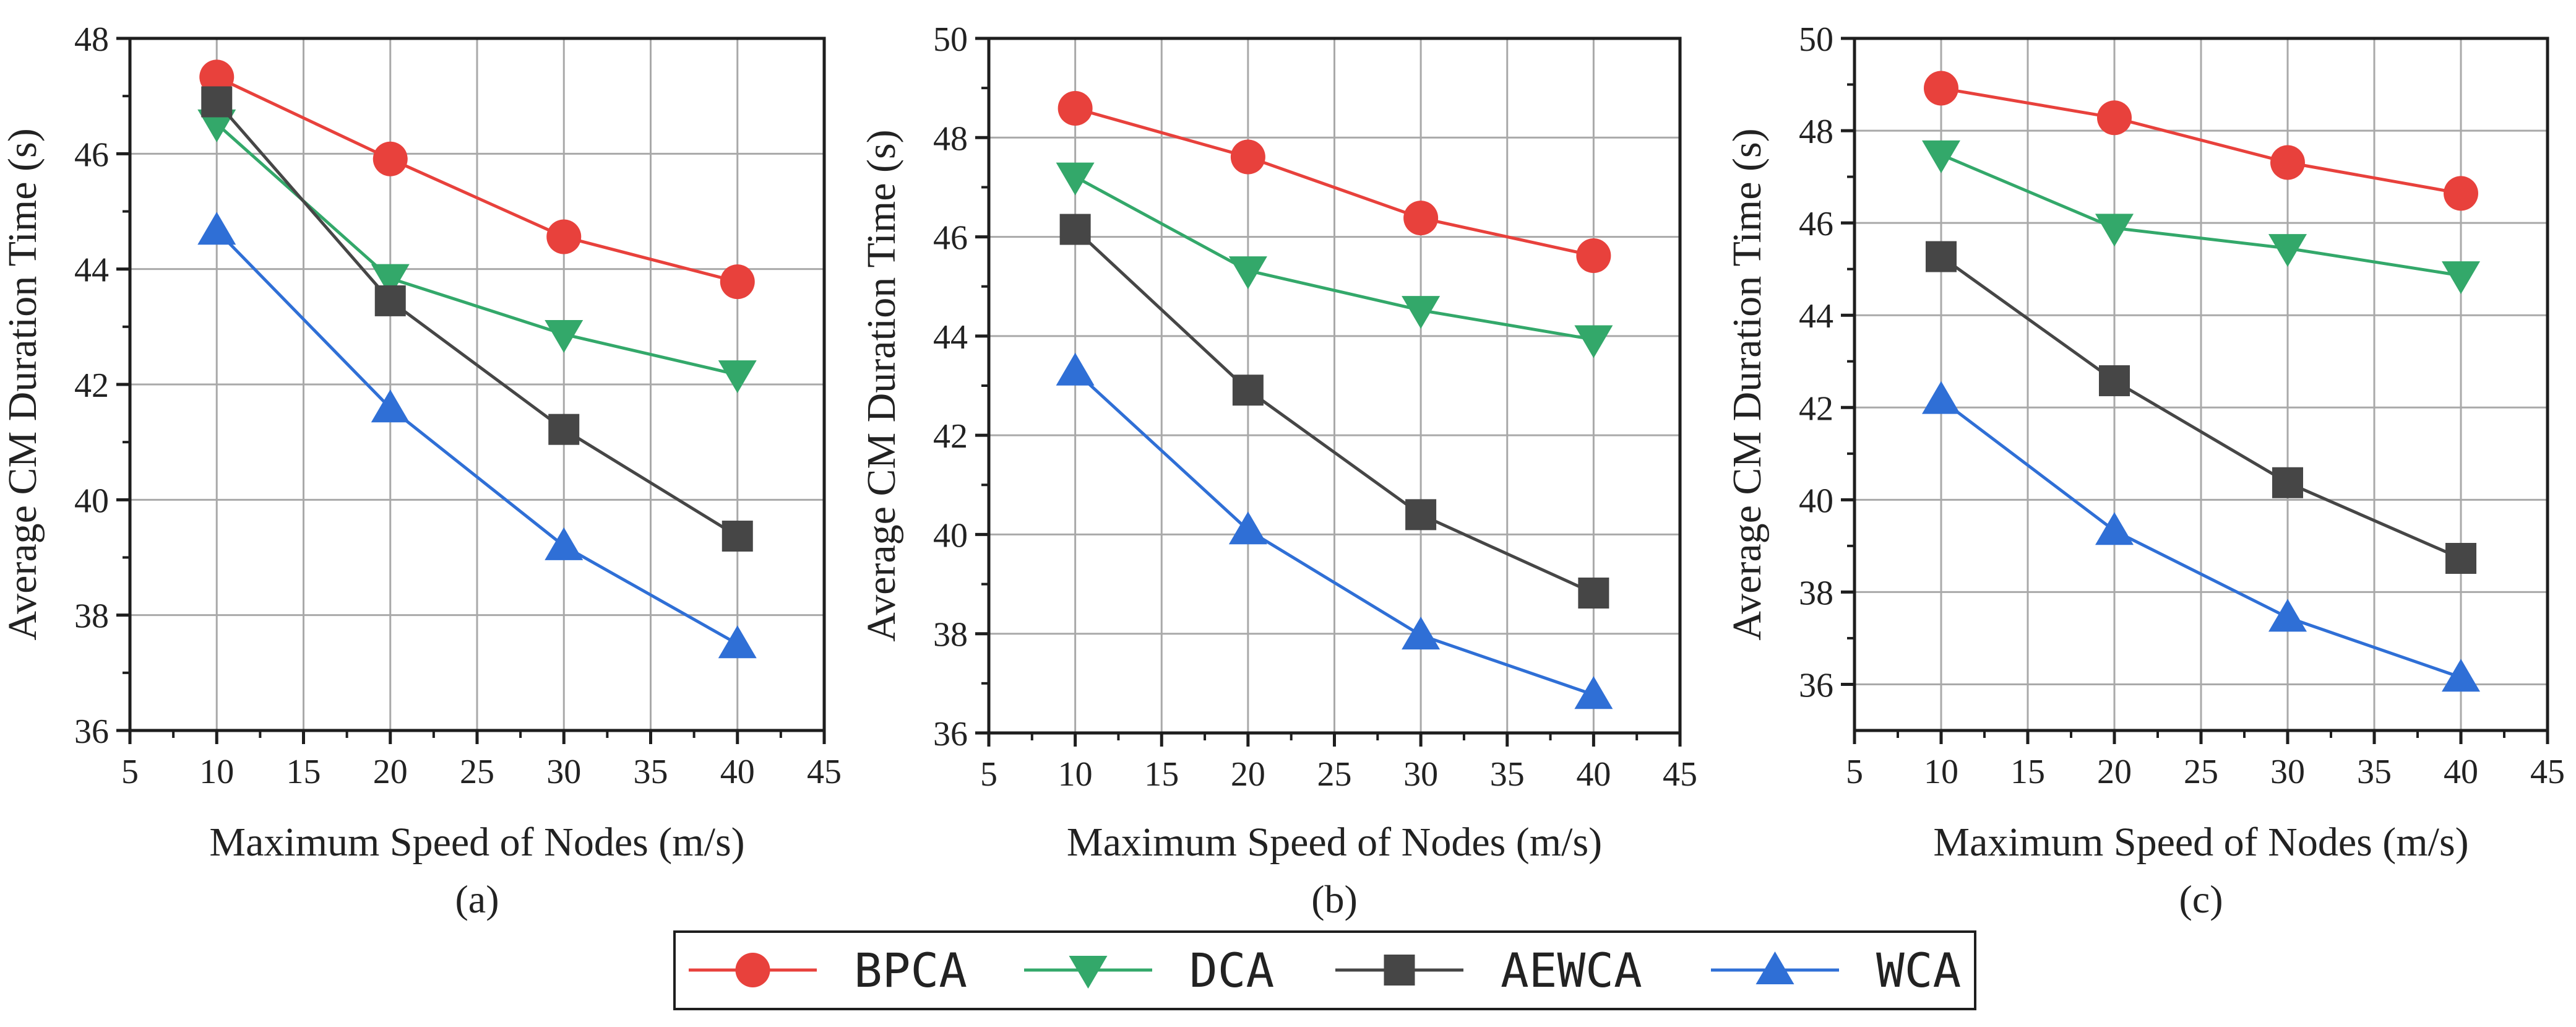 The width and height of the screenshot is (2576, 1027). What do you see at coordinates (1918, 971) in the screenshot?
I see `legend-label: WCA` at bounding box center [1918, 971].